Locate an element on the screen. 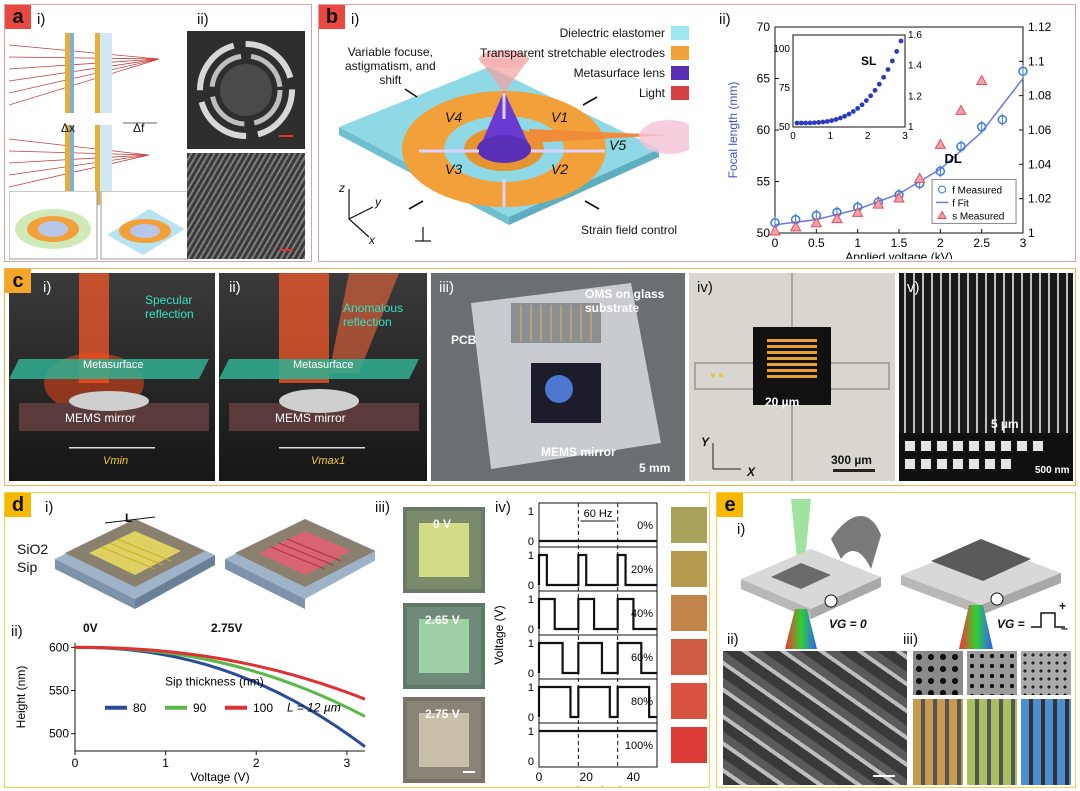 Image resolution: width=1080 pixels, height=791 pixels. legend-label: Metasurface lens is located at coordinates (619, 73).